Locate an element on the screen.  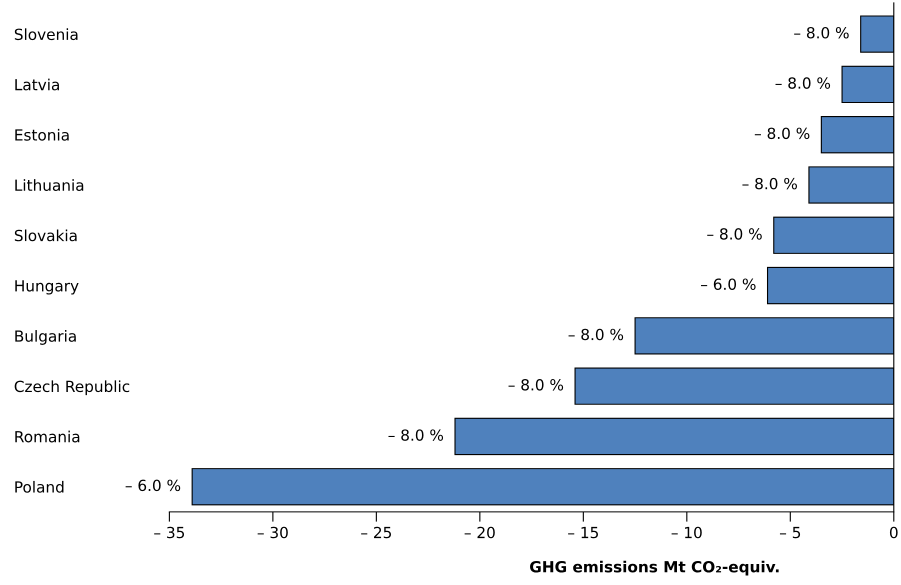
y-tick-label: Slovakia is located at coordinates (45, 235).